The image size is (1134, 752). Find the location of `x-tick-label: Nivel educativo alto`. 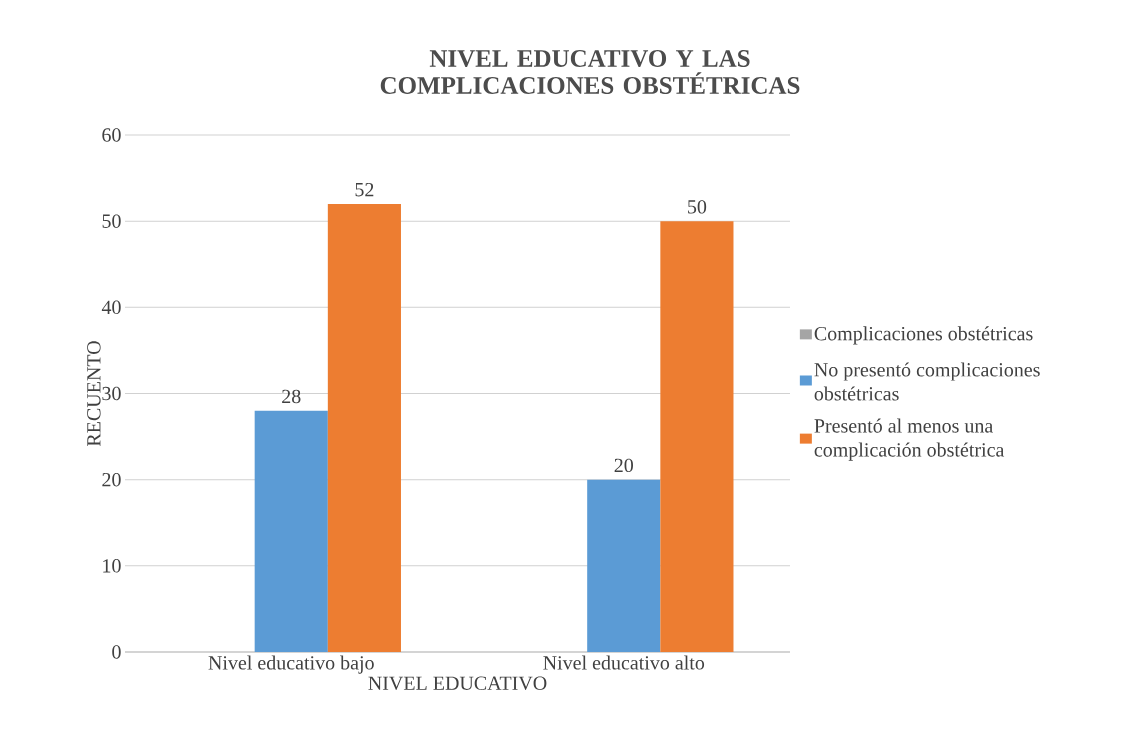

x-tick-label: Nivel educativo alto is located at coordinates (624, 662).